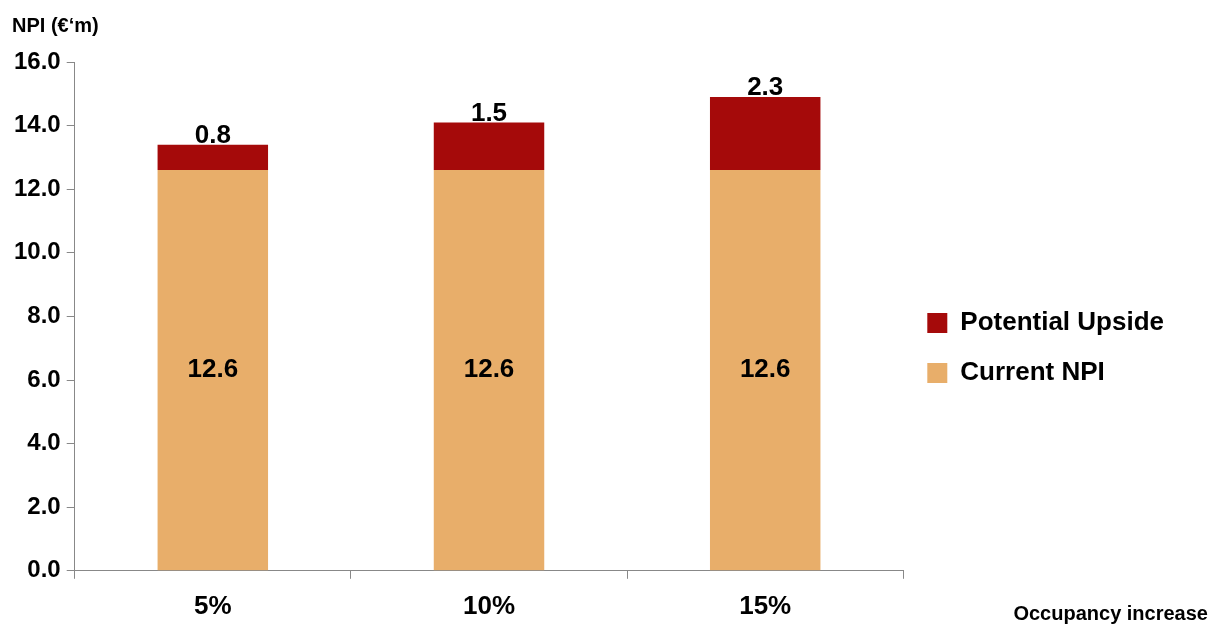  What do you see at coordinates (1032, 371) in the screenshot?
I see `legend-label: Current NPI` at bounding box center [1032, 371].